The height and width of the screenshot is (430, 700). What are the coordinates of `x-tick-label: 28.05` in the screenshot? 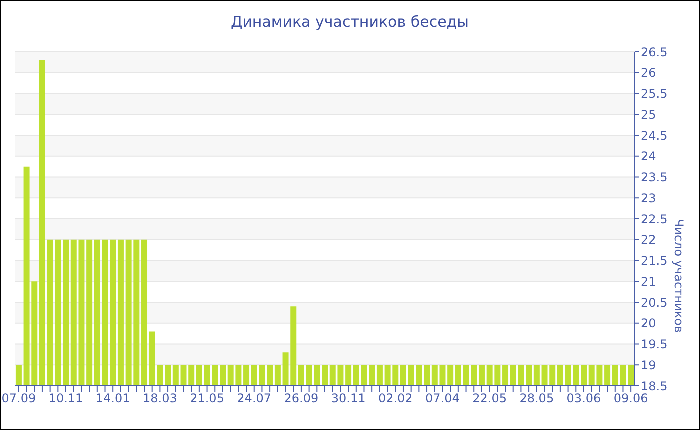 It's located at (537, 399).